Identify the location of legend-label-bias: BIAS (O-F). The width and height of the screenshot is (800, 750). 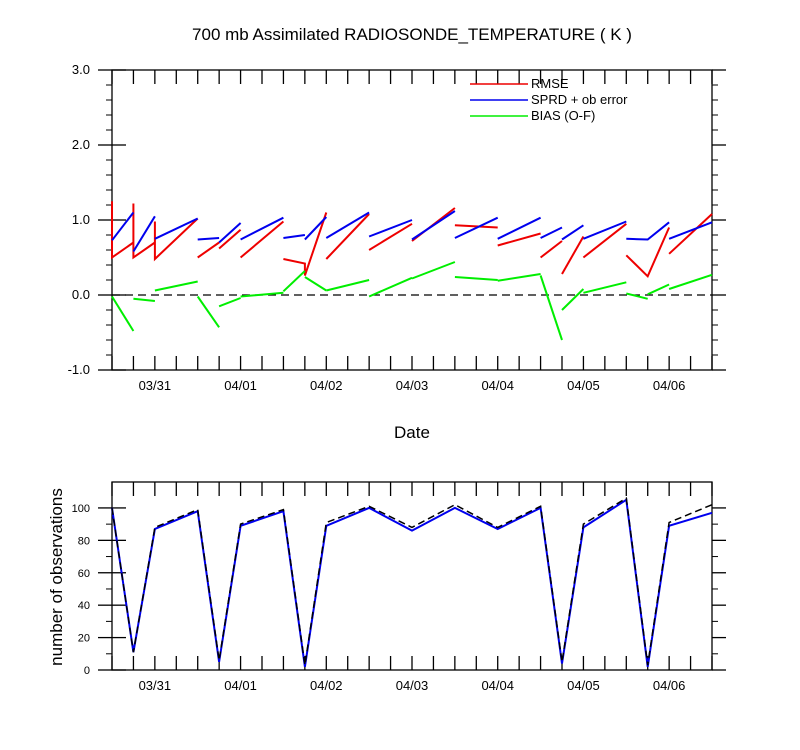
(563, 115).